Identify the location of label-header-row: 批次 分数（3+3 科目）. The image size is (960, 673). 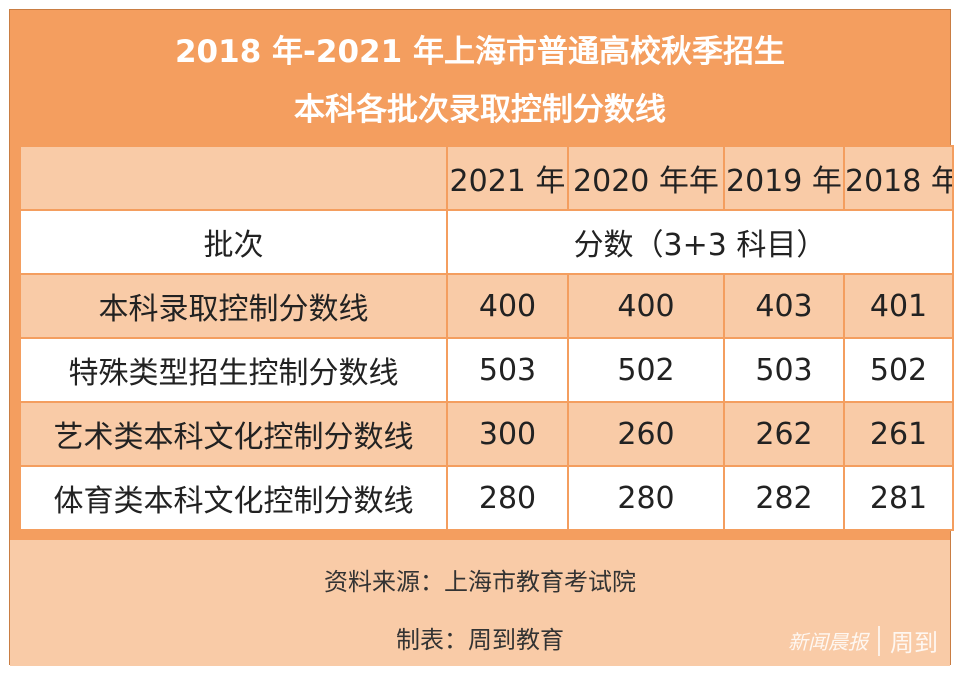
(486, 242).